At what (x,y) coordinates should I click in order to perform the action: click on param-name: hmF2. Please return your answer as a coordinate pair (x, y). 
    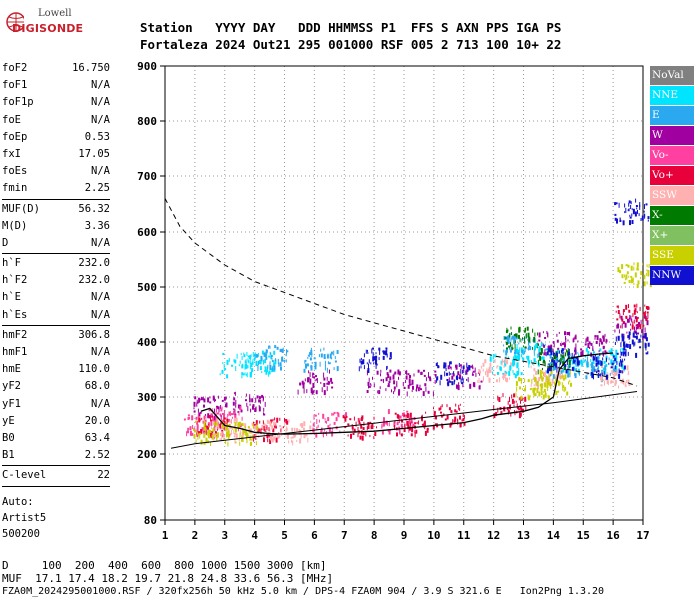
    Looking at the image, I should click on (15, 334).